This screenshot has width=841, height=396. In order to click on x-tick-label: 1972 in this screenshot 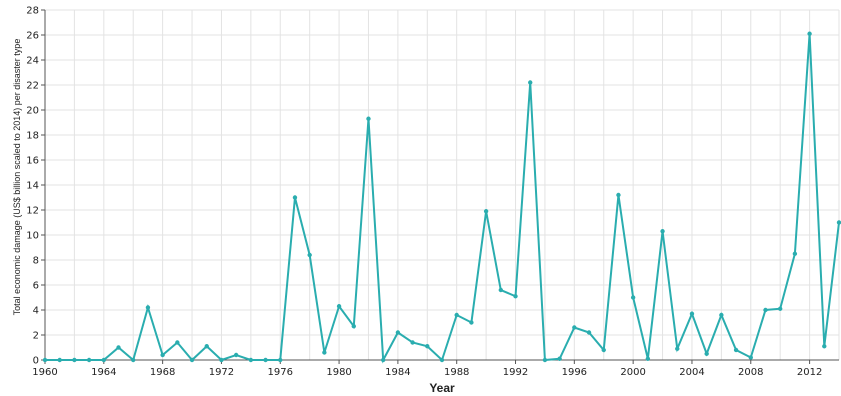, I will do `click(221, 372)`.